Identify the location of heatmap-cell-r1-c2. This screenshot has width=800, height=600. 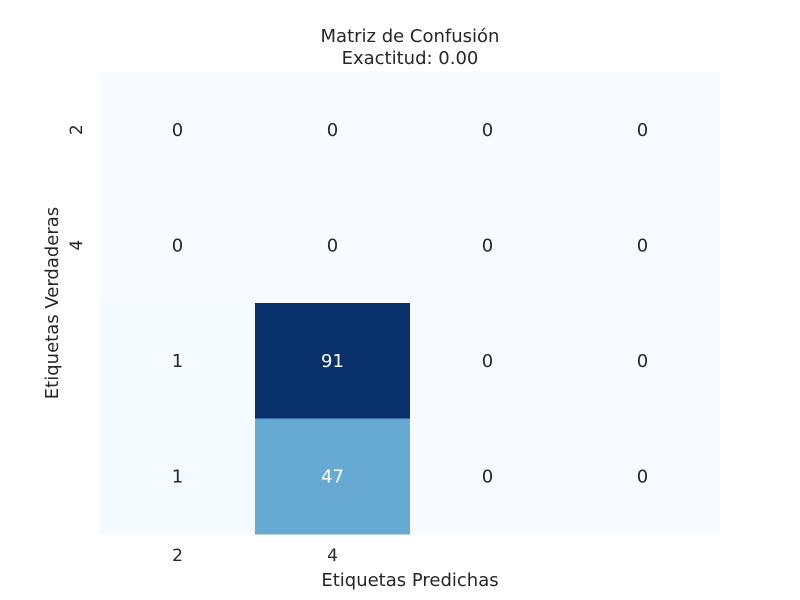
(488, 245).